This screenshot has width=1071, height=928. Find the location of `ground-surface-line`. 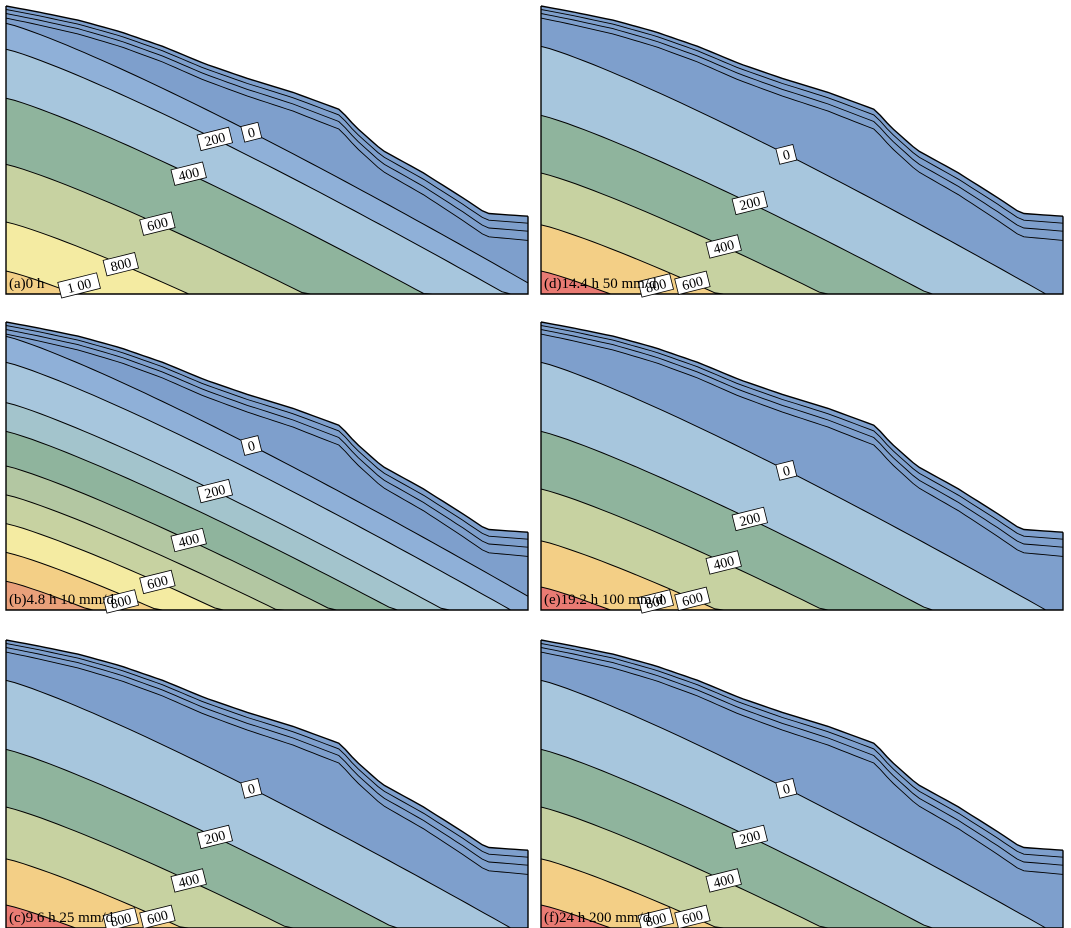

ground-surface-line is located at coordinates (267, 111).